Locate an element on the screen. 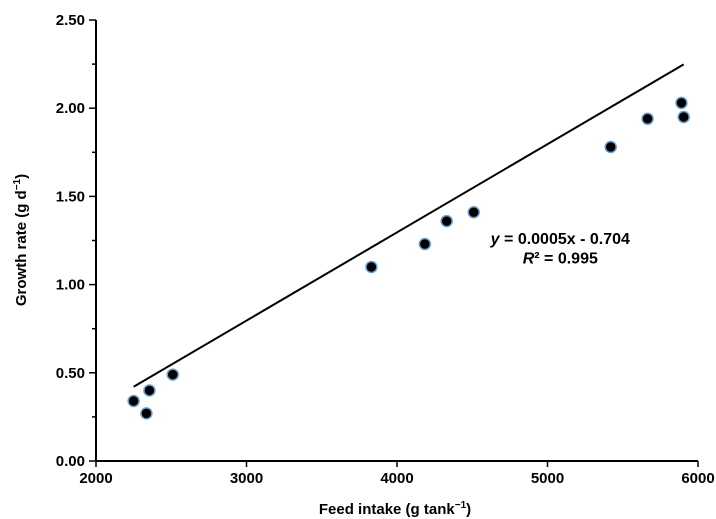 The height and width of the screenshot is (519, 716). y-tick-label: 1.50 is located at coordinates (70, 196).